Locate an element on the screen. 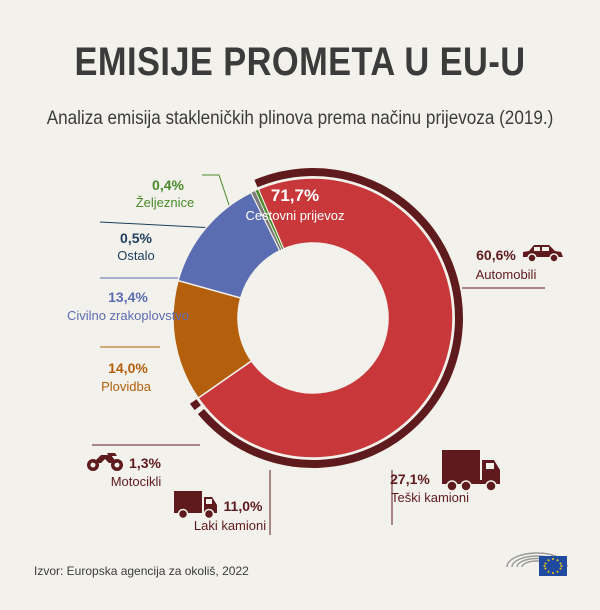 This screenshot has height=610, width=600. page-title: EMISIJE PROMETA U EU-U is located at coordinates (300, 62).